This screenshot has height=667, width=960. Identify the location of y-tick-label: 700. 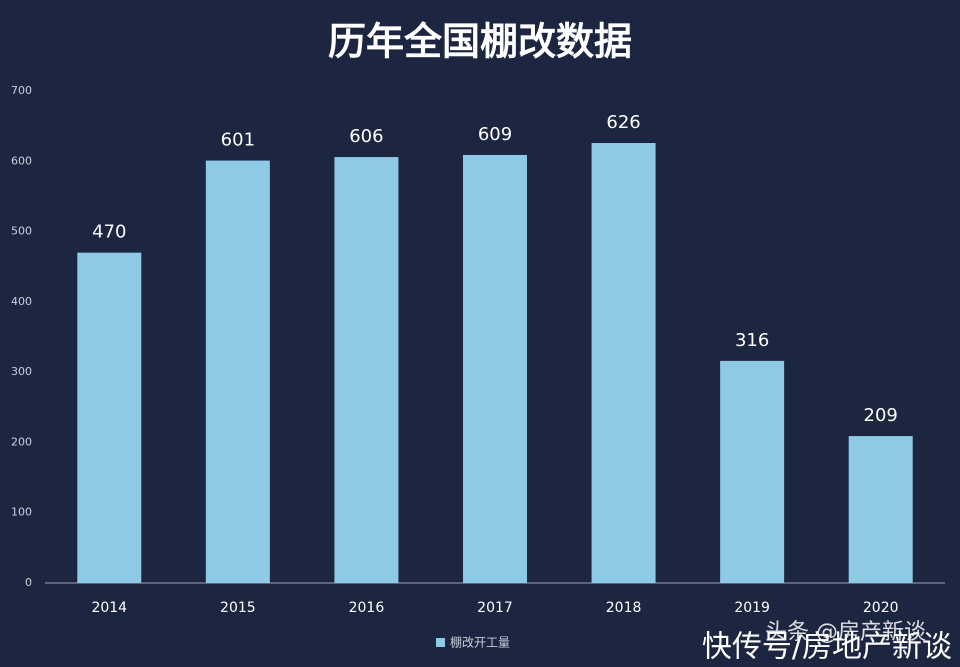
(21, 90).